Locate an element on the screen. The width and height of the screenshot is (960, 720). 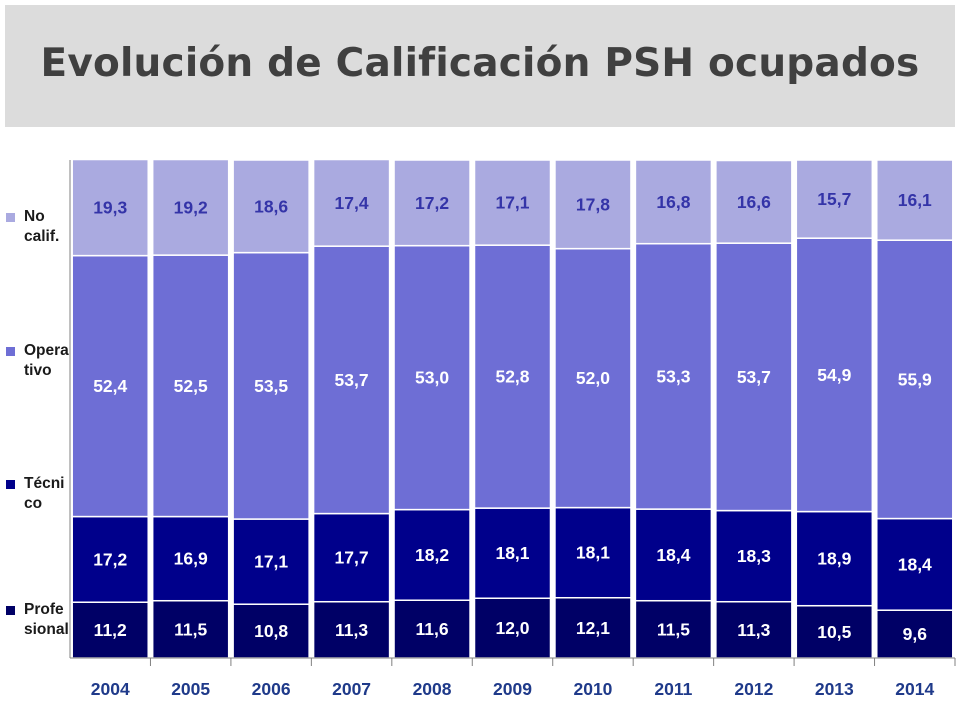
x-tick-label: 2006 is located at coordinates (271, 689).